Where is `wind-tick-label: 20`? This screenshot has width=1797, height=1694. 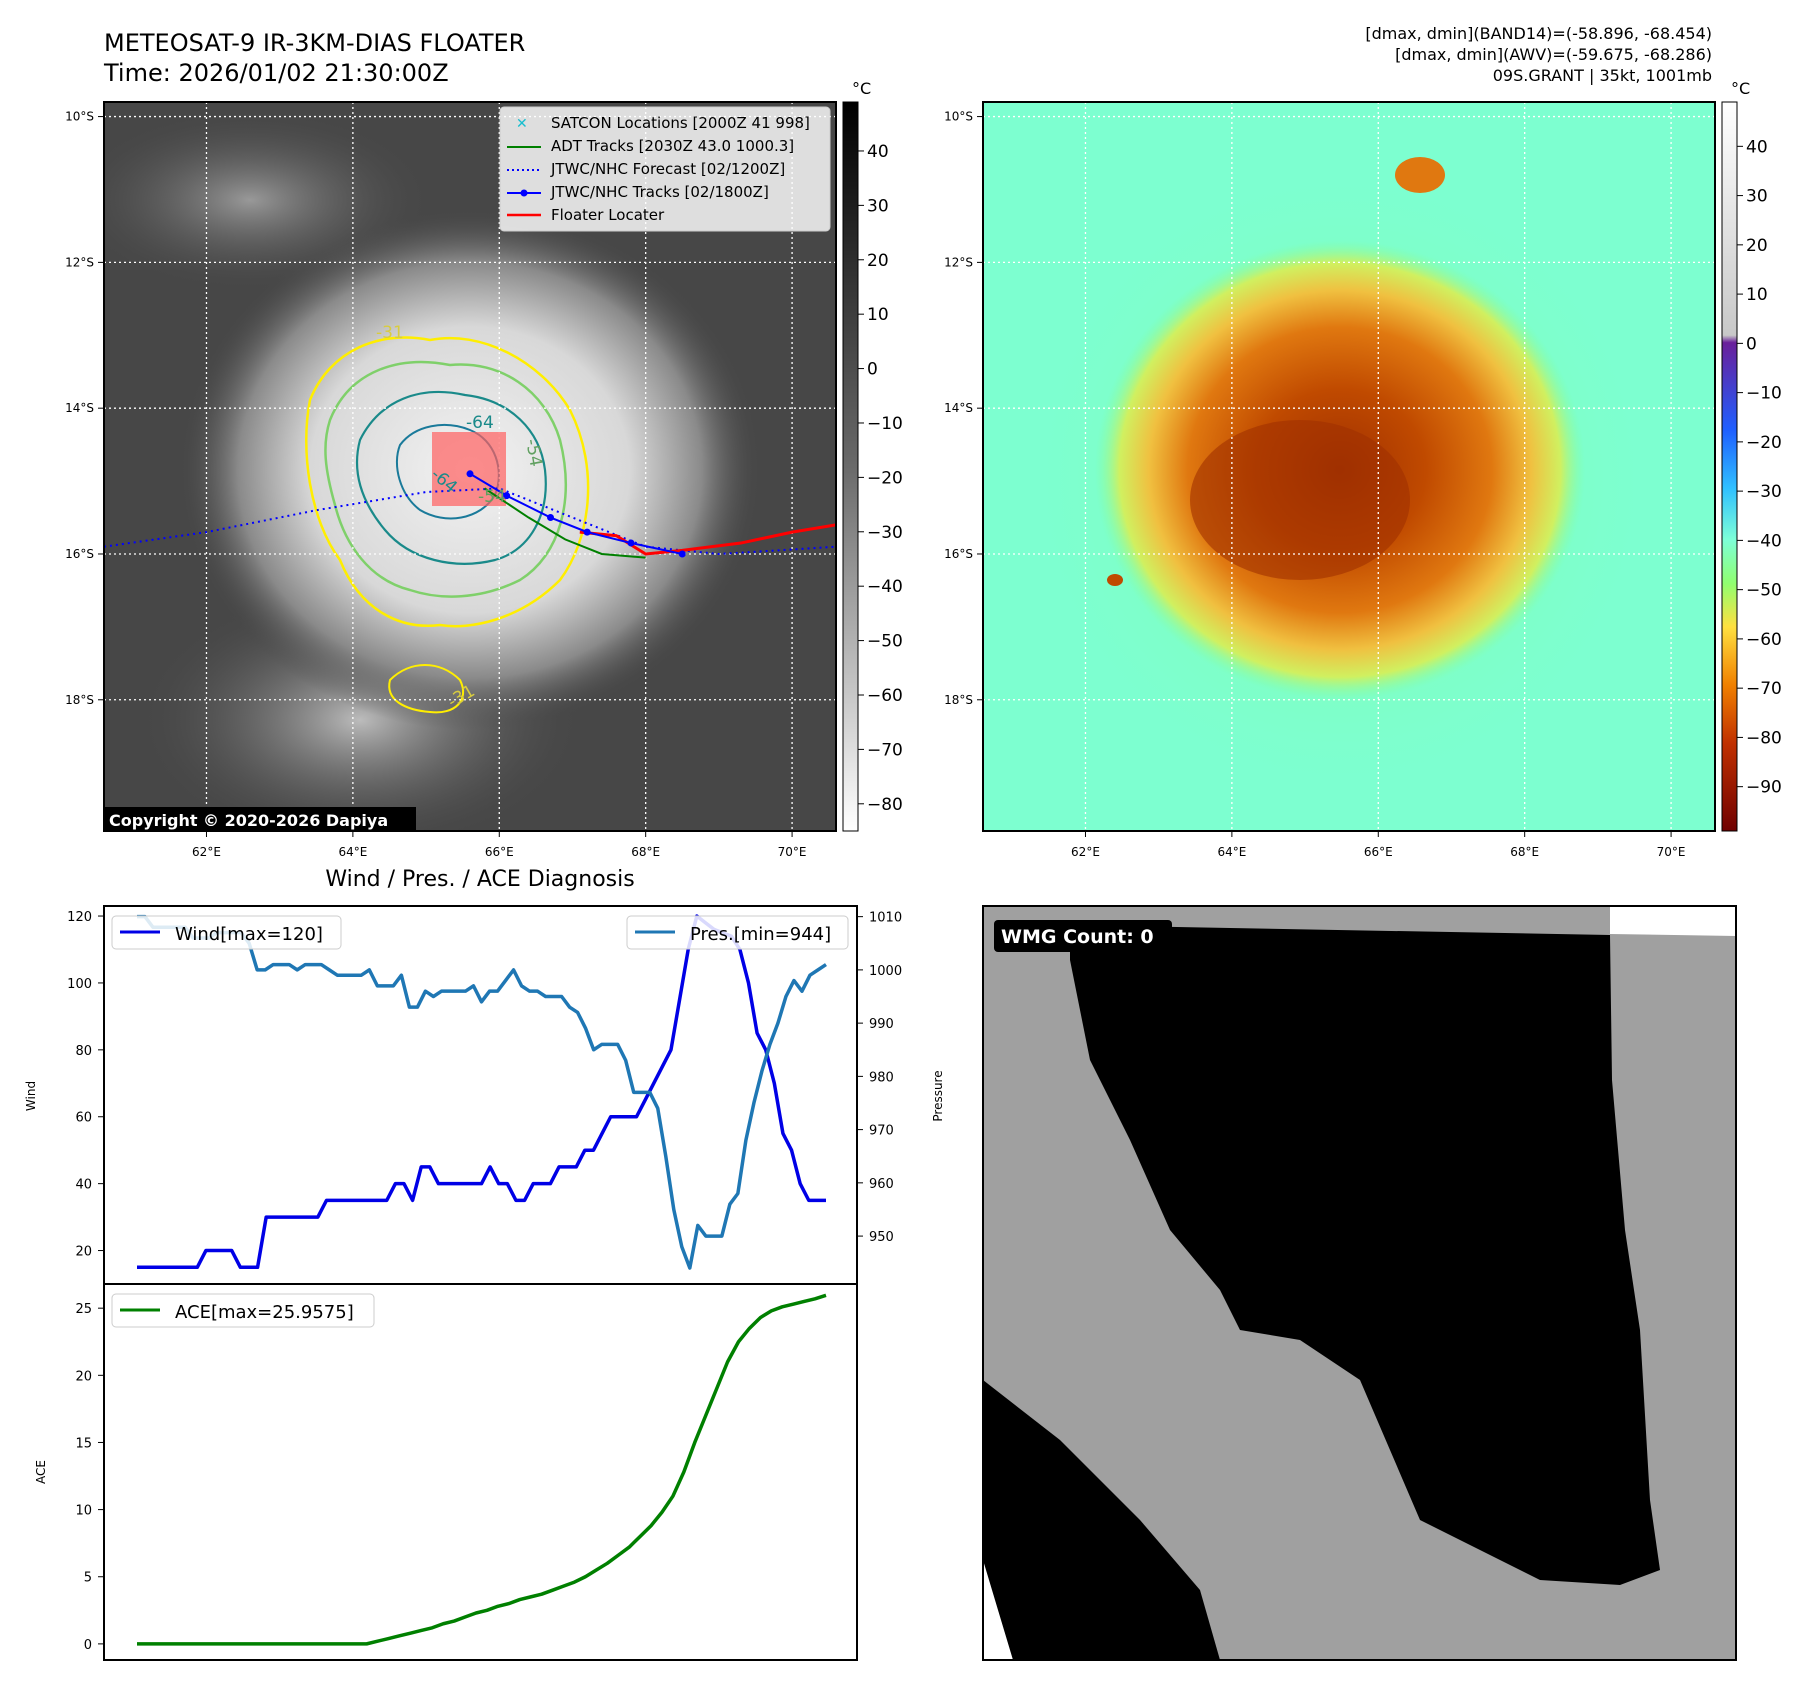
wind-tick-label: 20 is located at coordinates (83, 1252).